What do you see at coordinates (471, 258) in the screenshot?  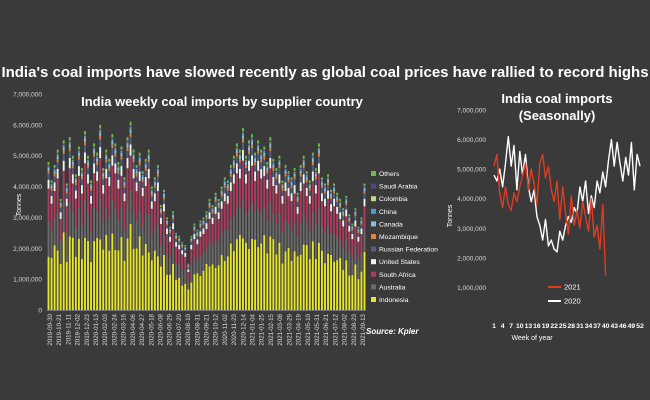 I see `line-y-tick-label: 2,000,000` at bounding box center [471, 258].